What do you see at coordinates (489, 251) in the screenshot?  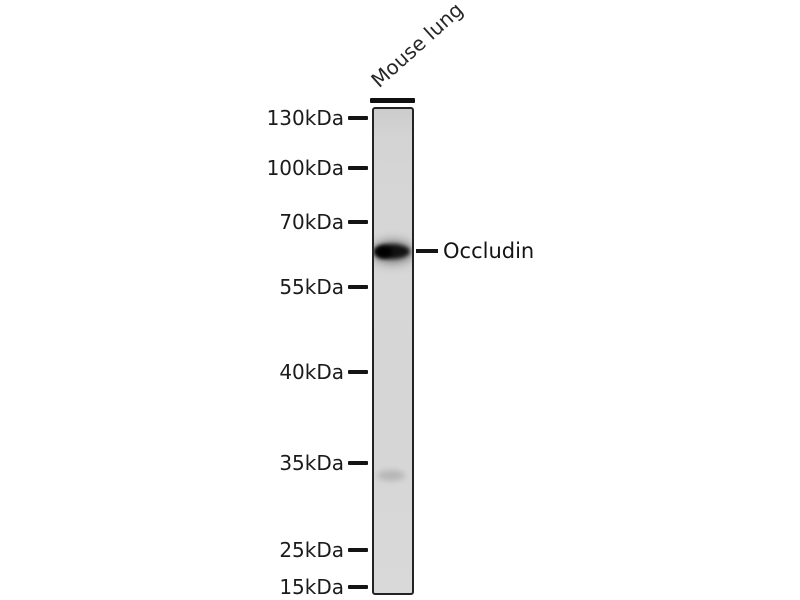 I see `band-annotation-label: Occludin` at bounding box center [489, 251].